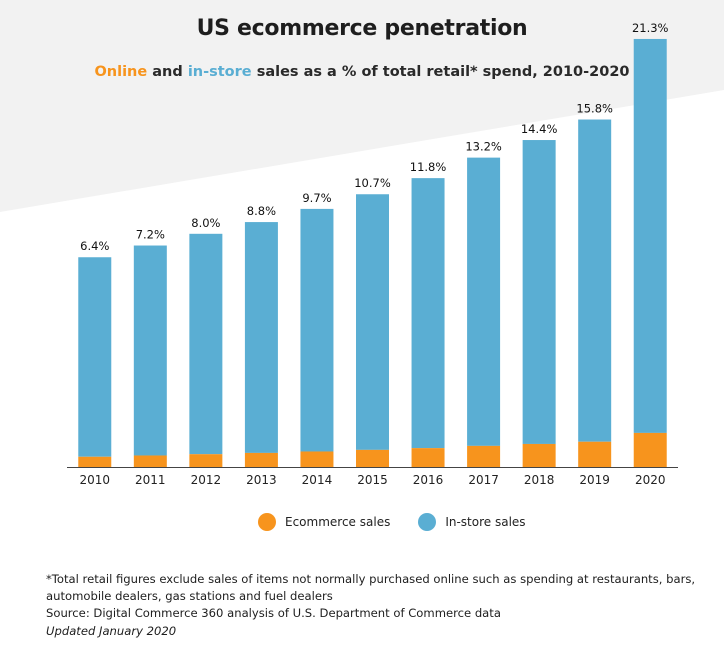 Image resolution: width=724 pixels, height=667 pixels. Describe the element at coordinates (595, 454) in the screenshot. I see `bar-ecommerce-2019` at that location.